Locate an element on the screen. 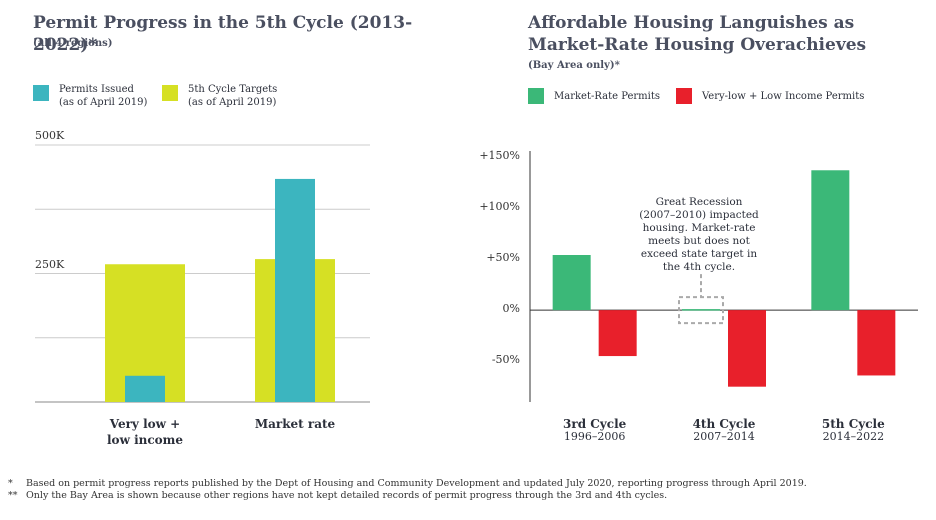  y-tick-label: +50% is located at coordinates (503, 258).